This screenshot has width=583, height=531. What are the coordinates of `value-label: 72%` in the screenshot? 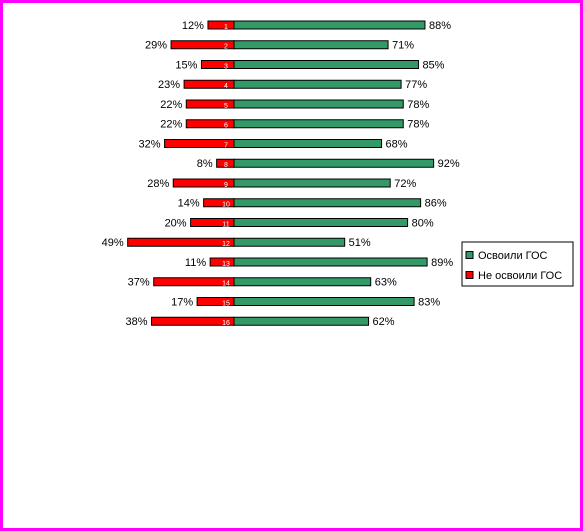 It's located at (405, 184).